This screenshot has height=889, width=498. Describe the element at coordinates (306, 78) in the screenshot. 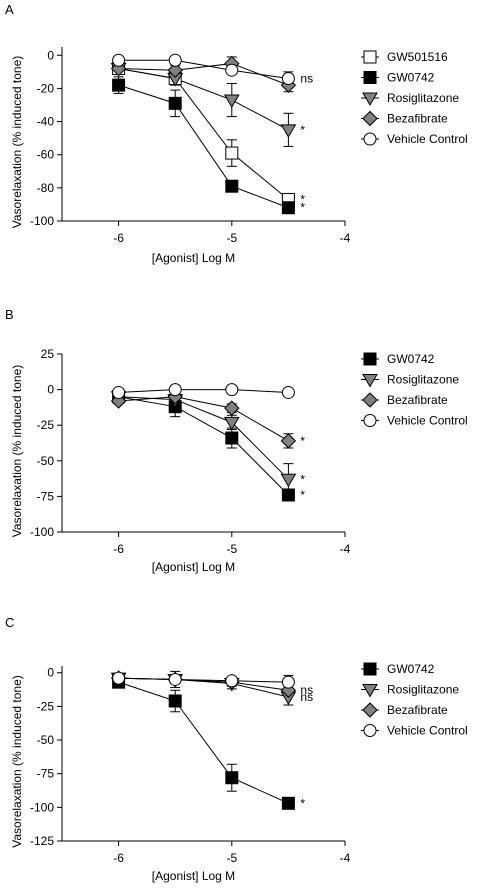

I see `significance-label-vehicle-control: ns` at that location.